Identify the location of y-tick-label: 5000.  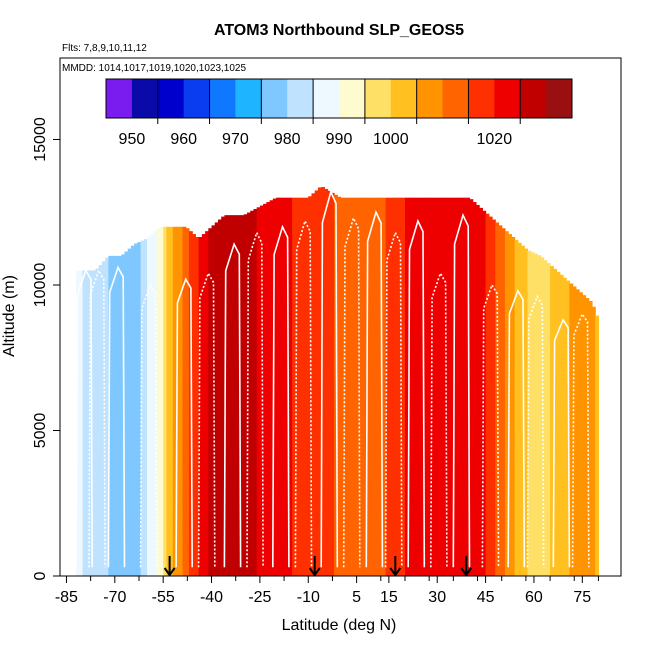
(40, 431).